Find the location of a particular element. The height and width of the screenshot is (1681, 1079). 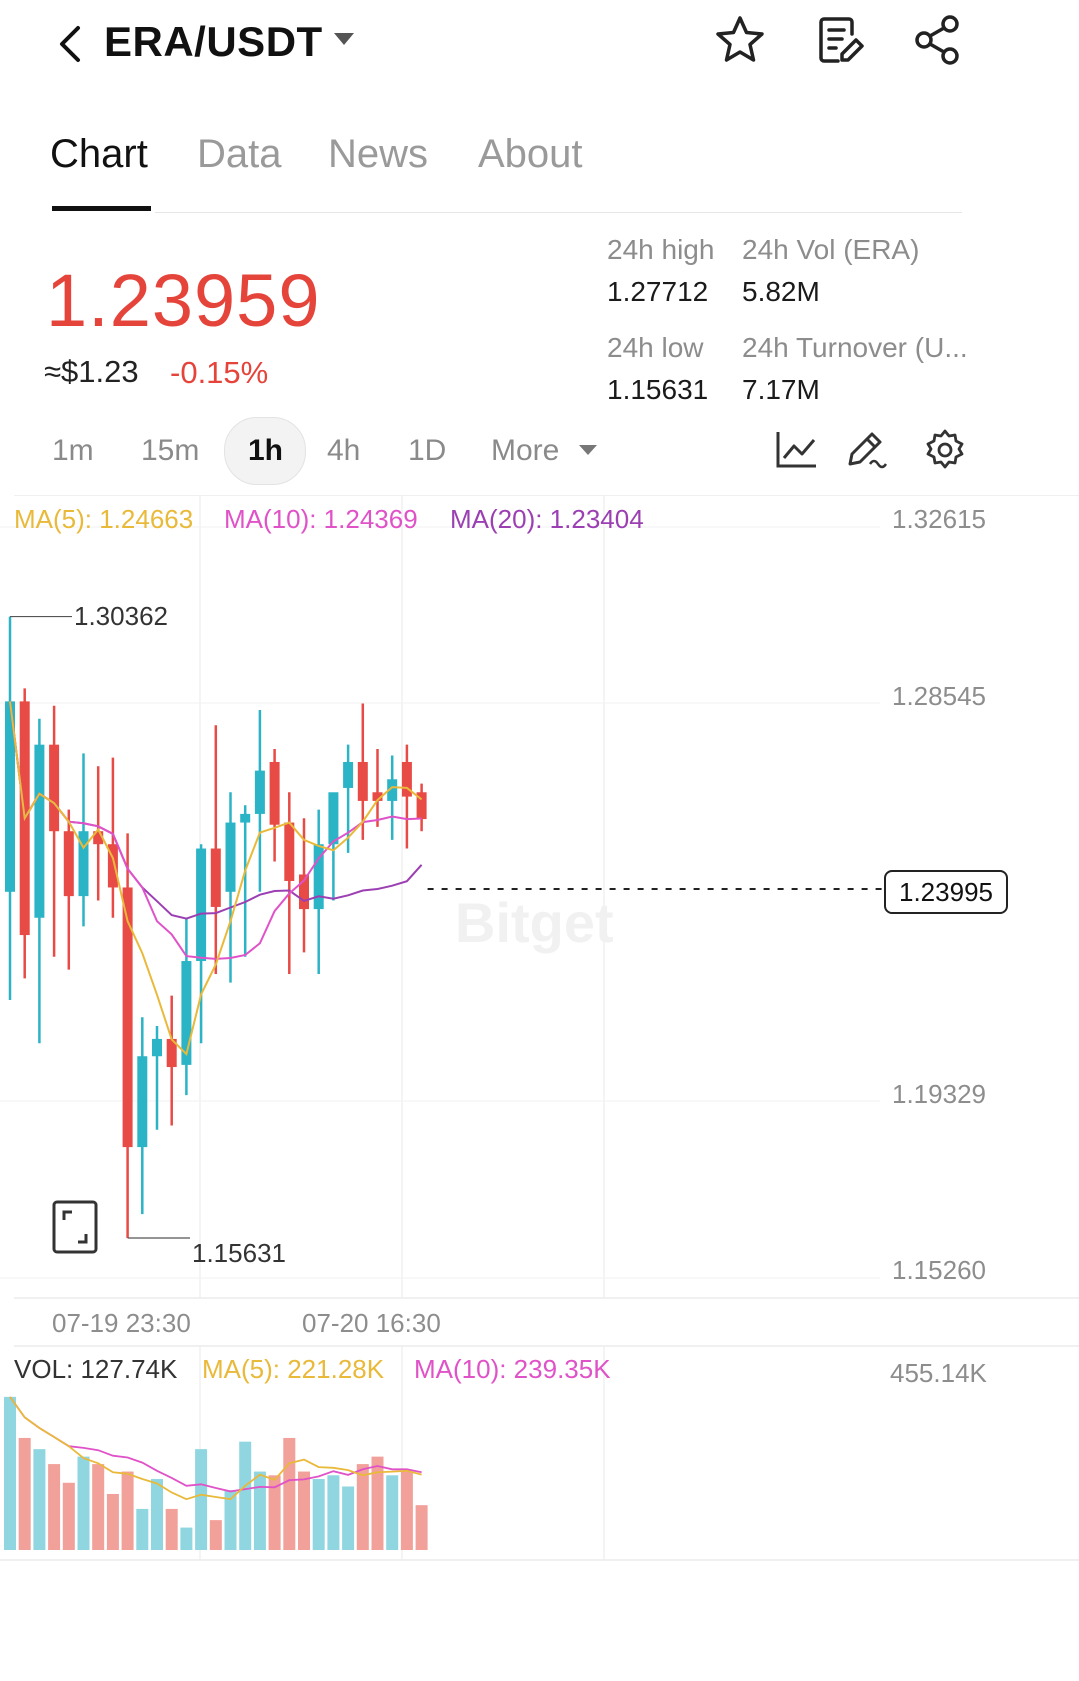

x-tick-label: 07-20 16:30 is located at coordinates (371, 1323).